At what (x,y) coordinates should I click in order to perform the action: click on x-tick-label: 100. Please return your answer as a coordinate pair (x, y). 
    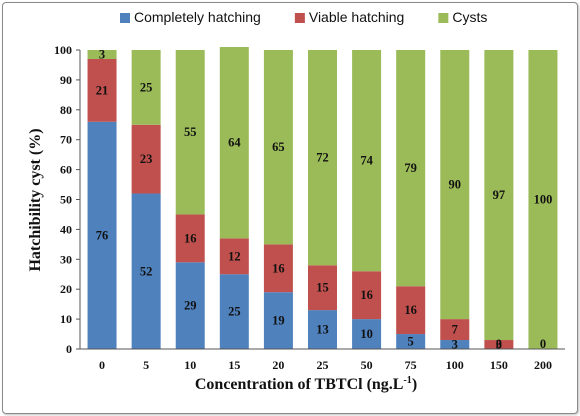
    Looking at the image, I should click on (455, 365).